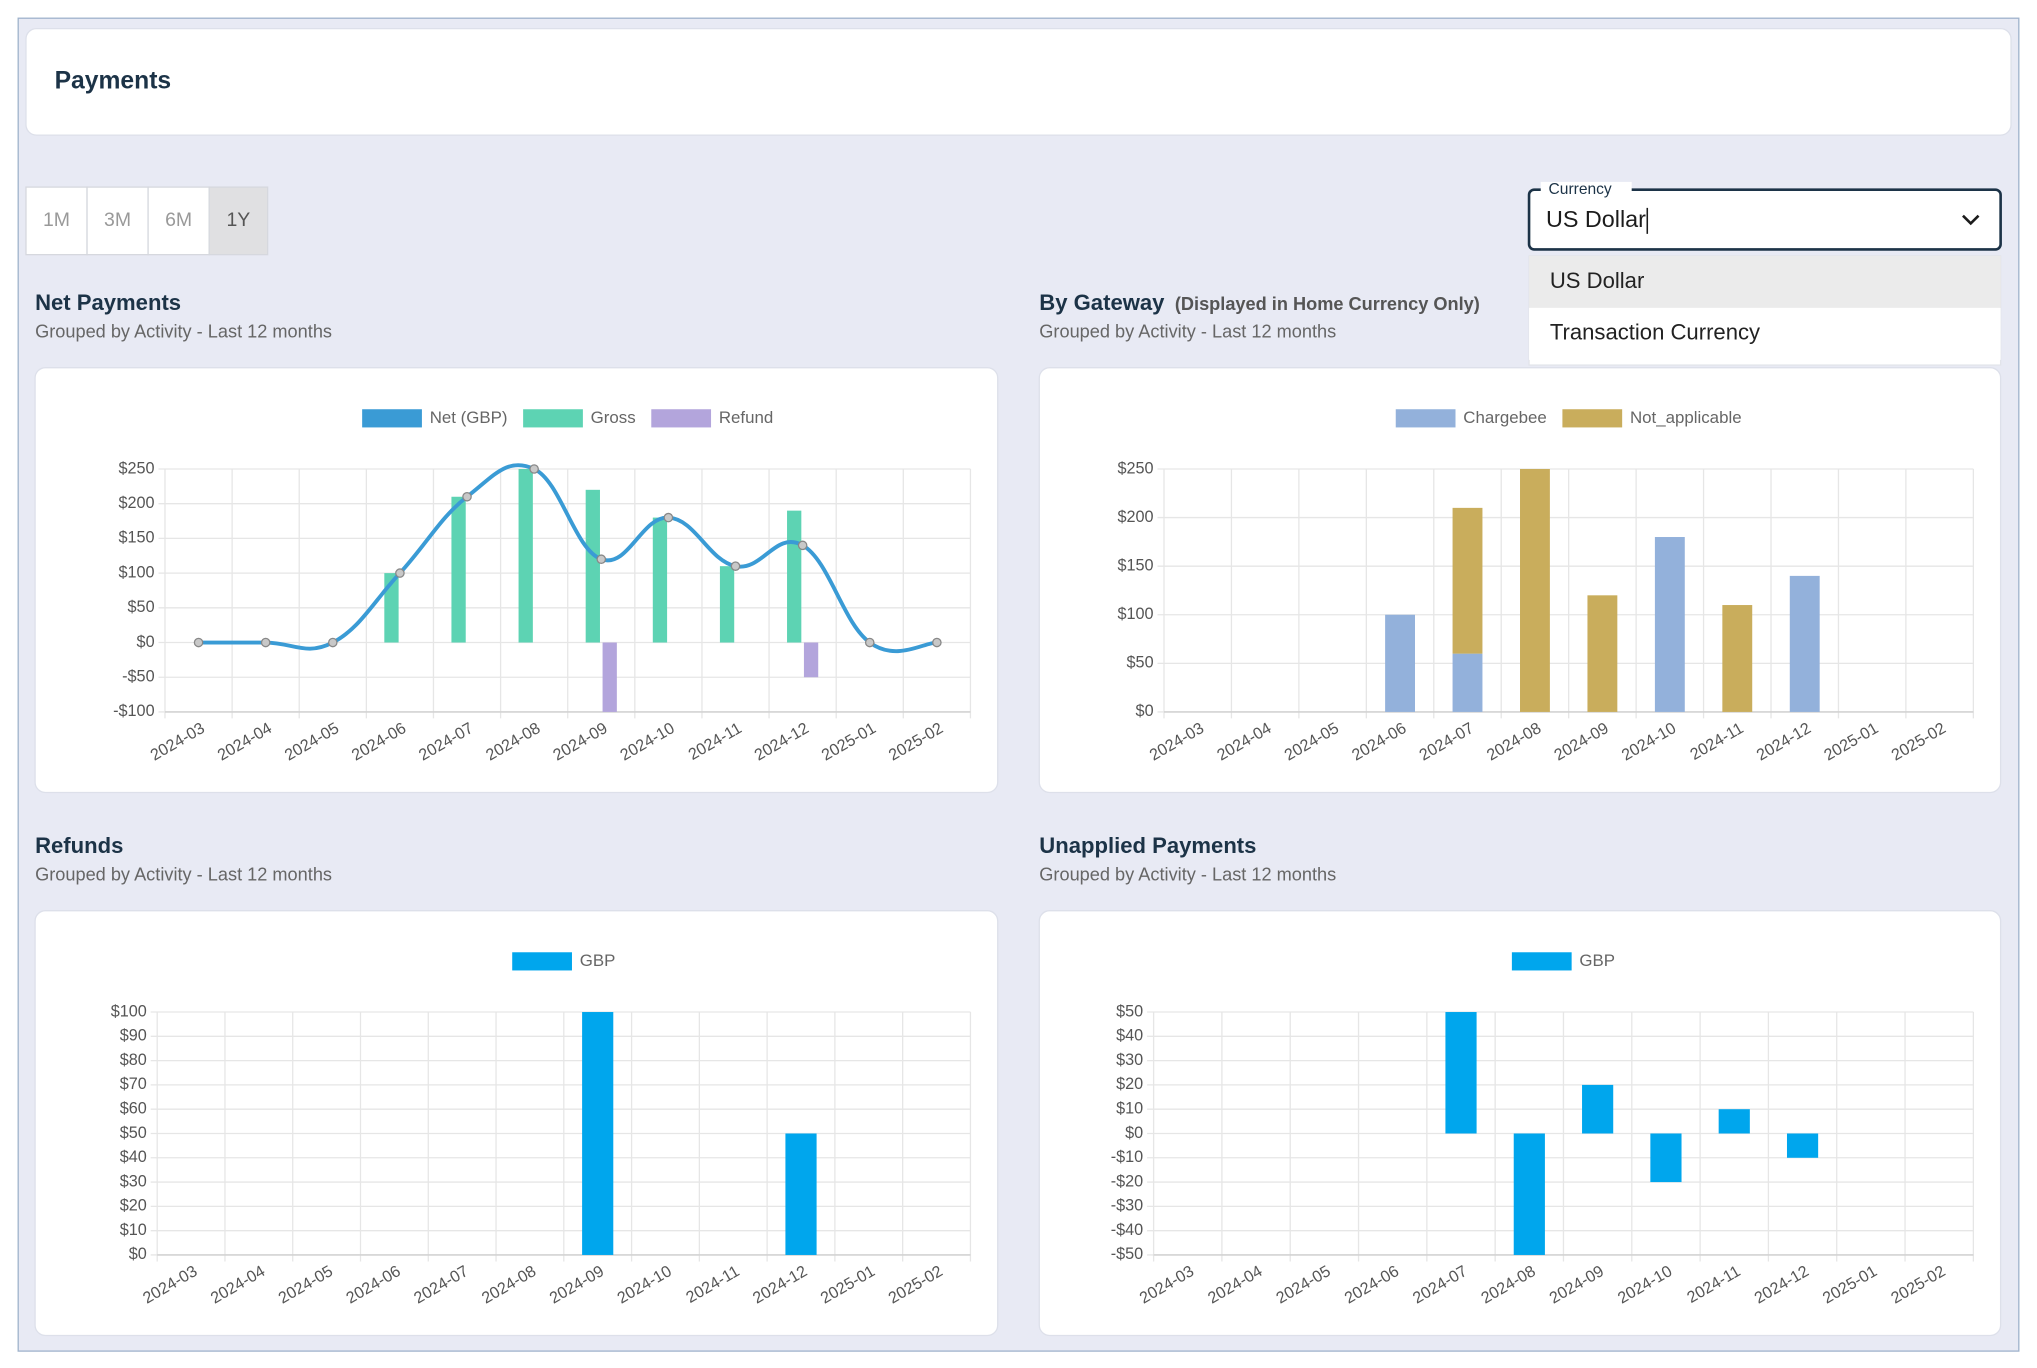  Describe the element at coordinates (1102, 302) in the screenshot. I see `chart-title: By Gateway` at that location.